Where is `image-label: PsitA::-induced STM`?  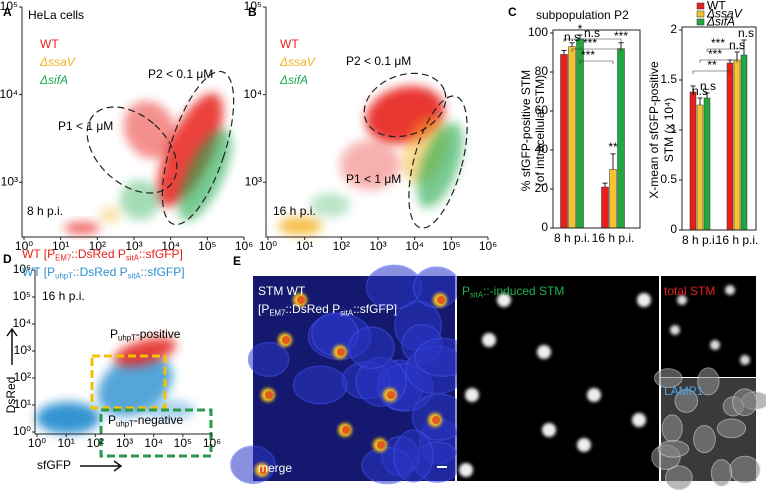
image-label: PsitA::-induced STM is located at coordinates (513, 291).